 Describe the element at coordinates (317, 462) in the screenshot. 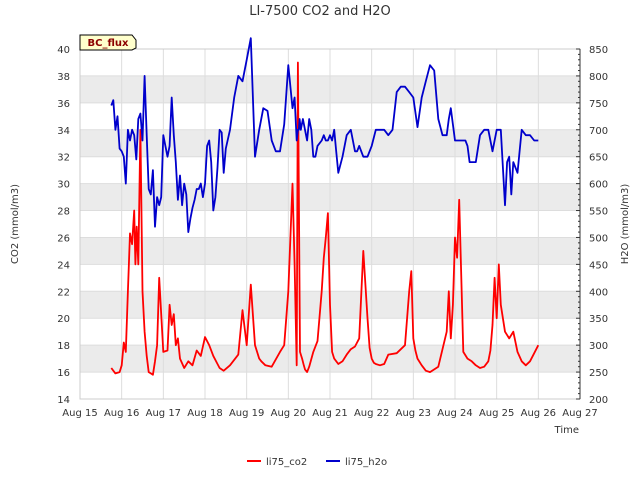

I see `legend: li75_co2 li75_h2o` at that location.